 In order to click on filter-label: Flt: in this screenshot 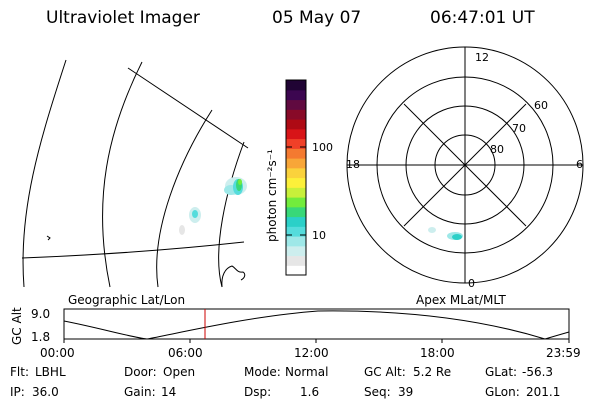, I will do `click(19, 372)`.